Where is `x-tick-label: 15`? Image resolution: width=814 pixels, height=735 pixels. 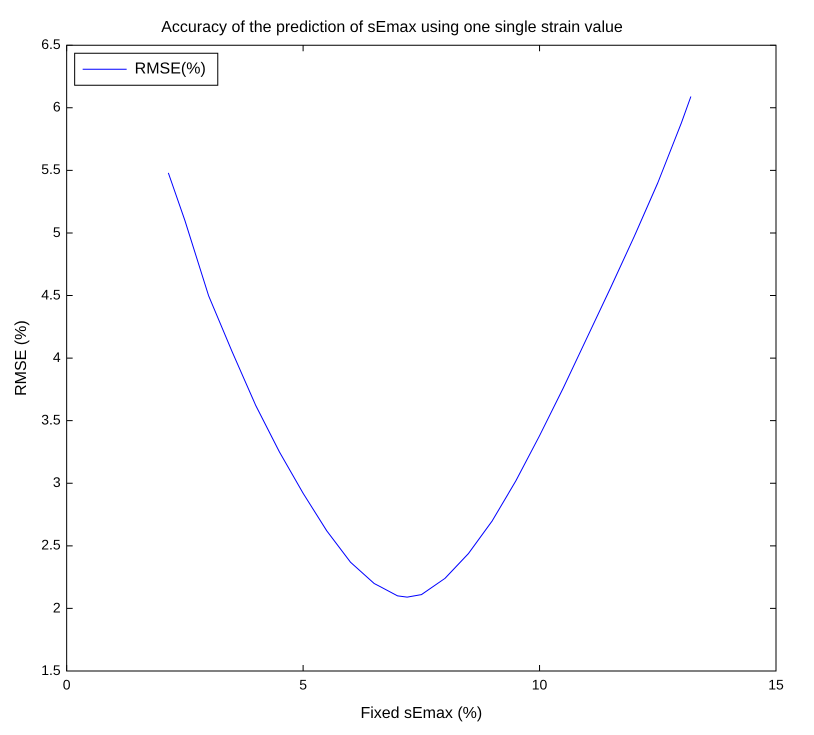
x-tick-label: 15 is located at coordinates (776, 684).